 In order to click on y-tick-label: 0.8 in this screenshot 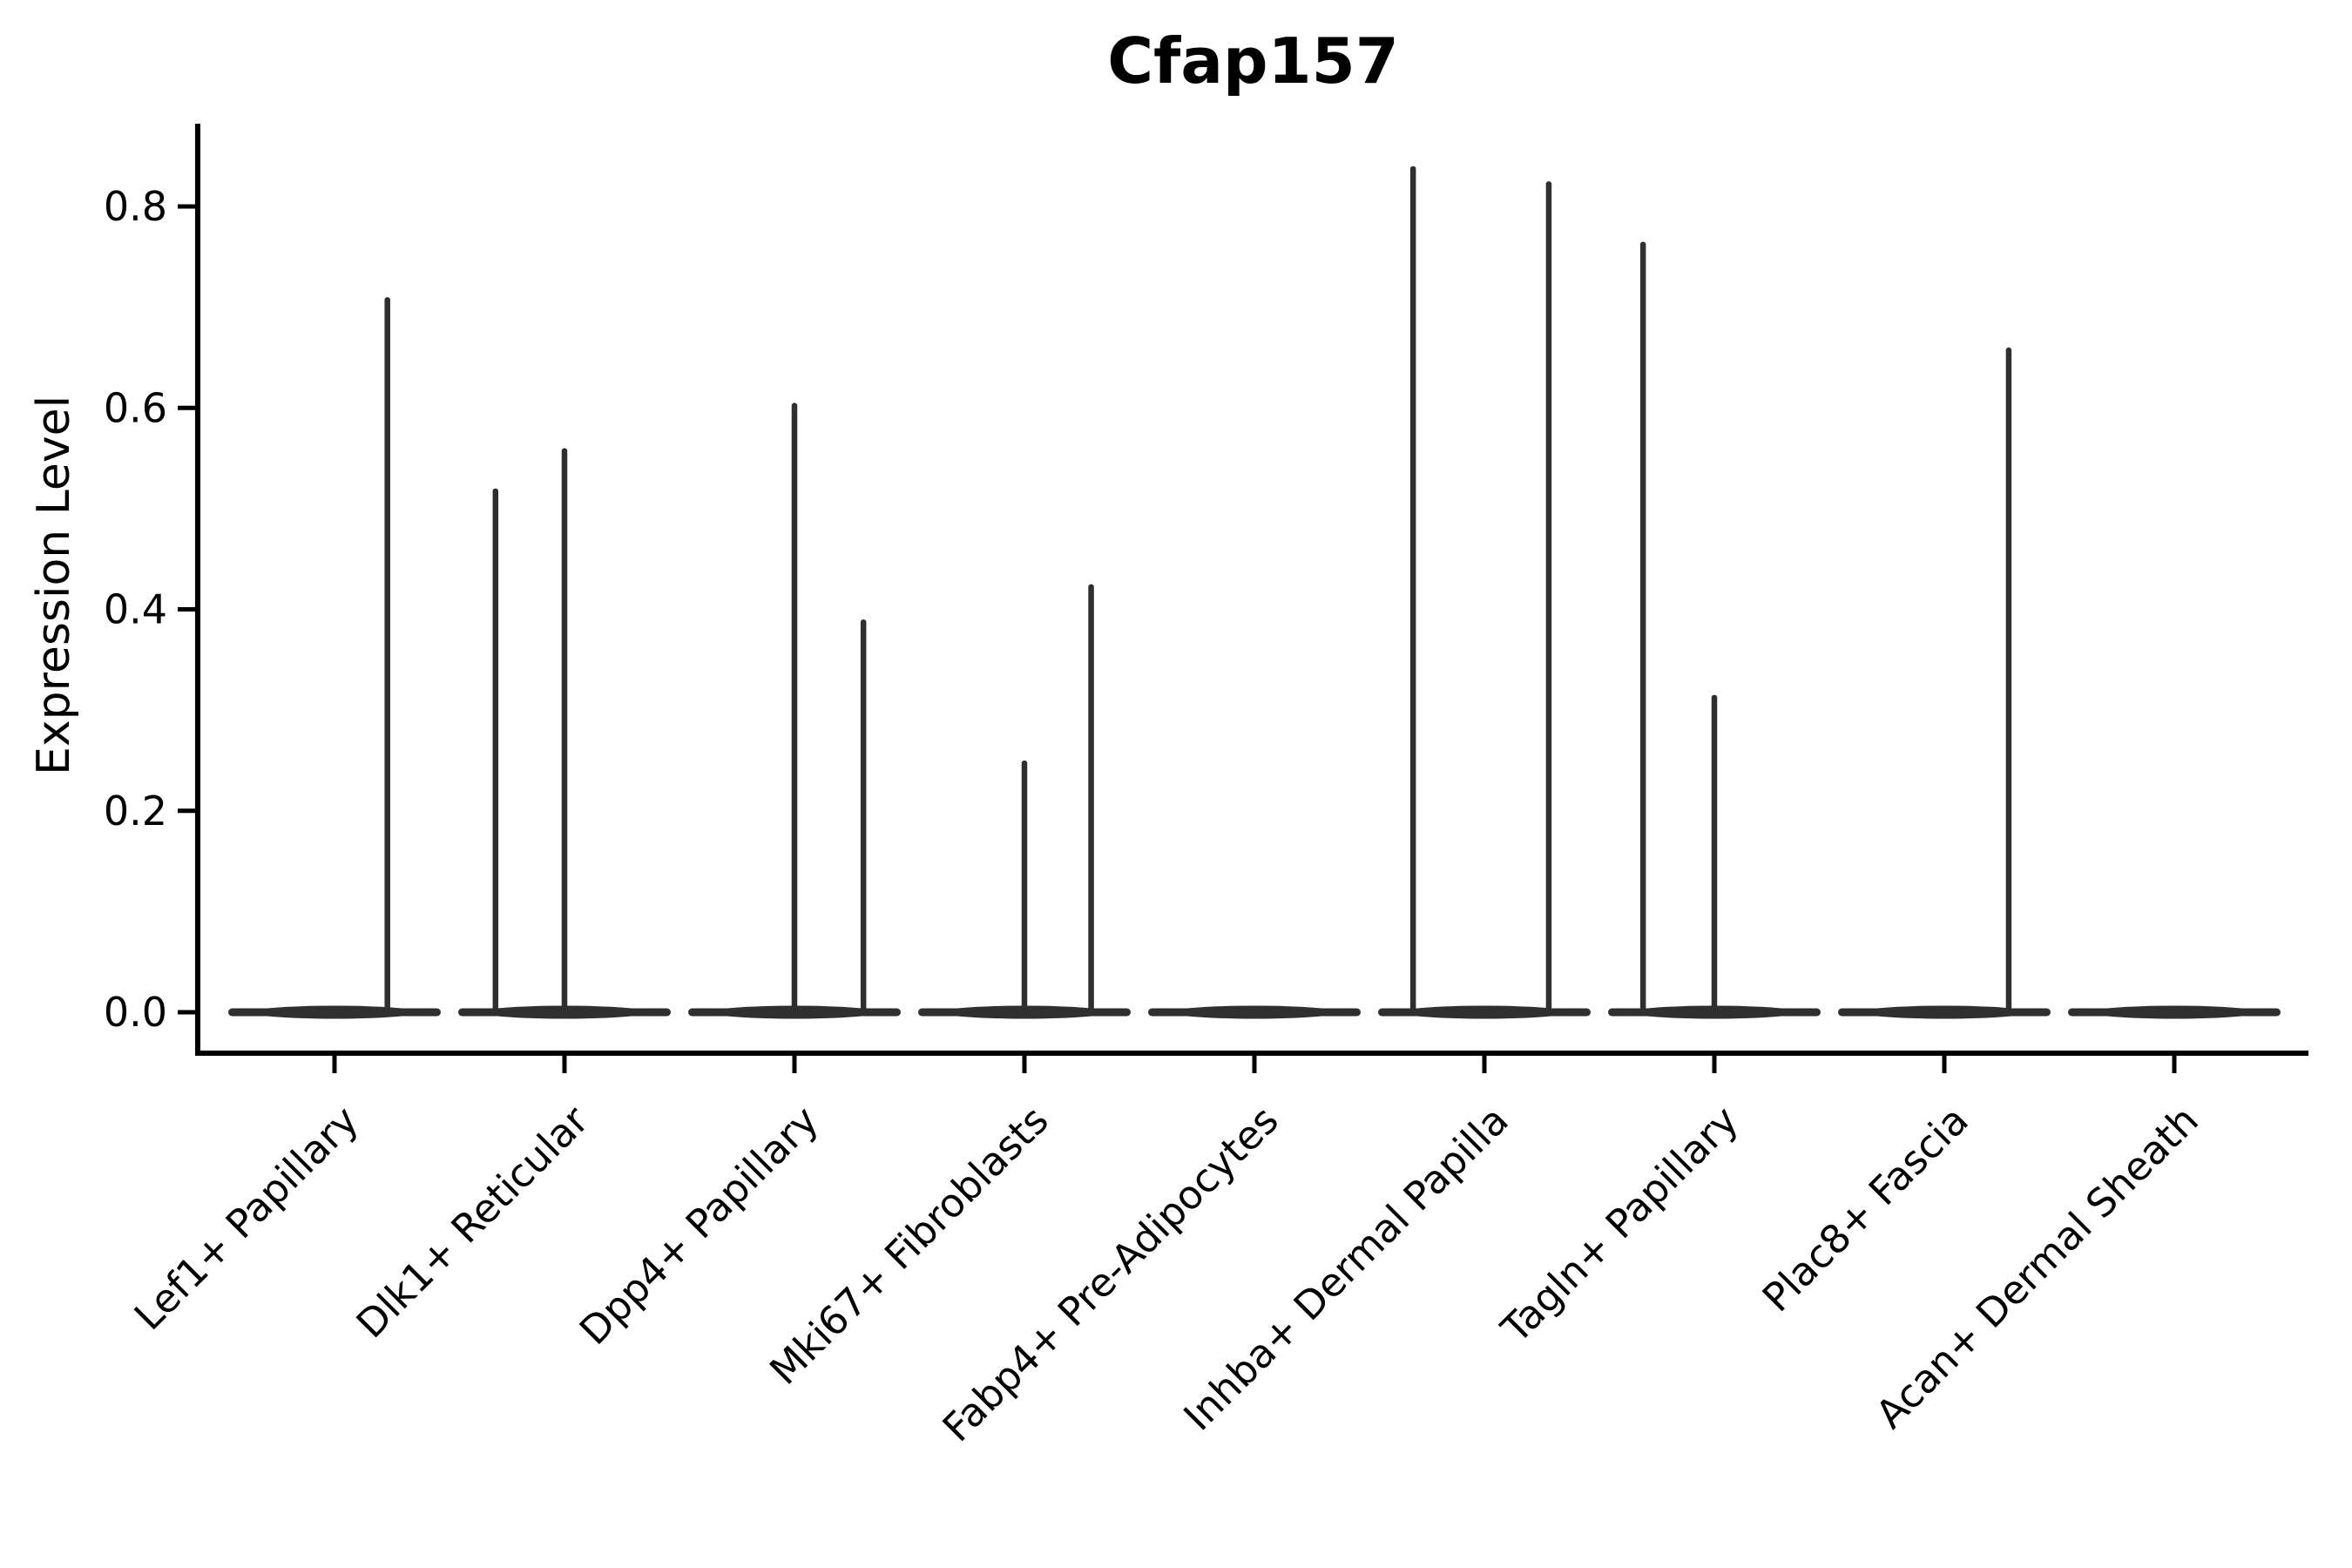, I will do `click(135, 206)`.